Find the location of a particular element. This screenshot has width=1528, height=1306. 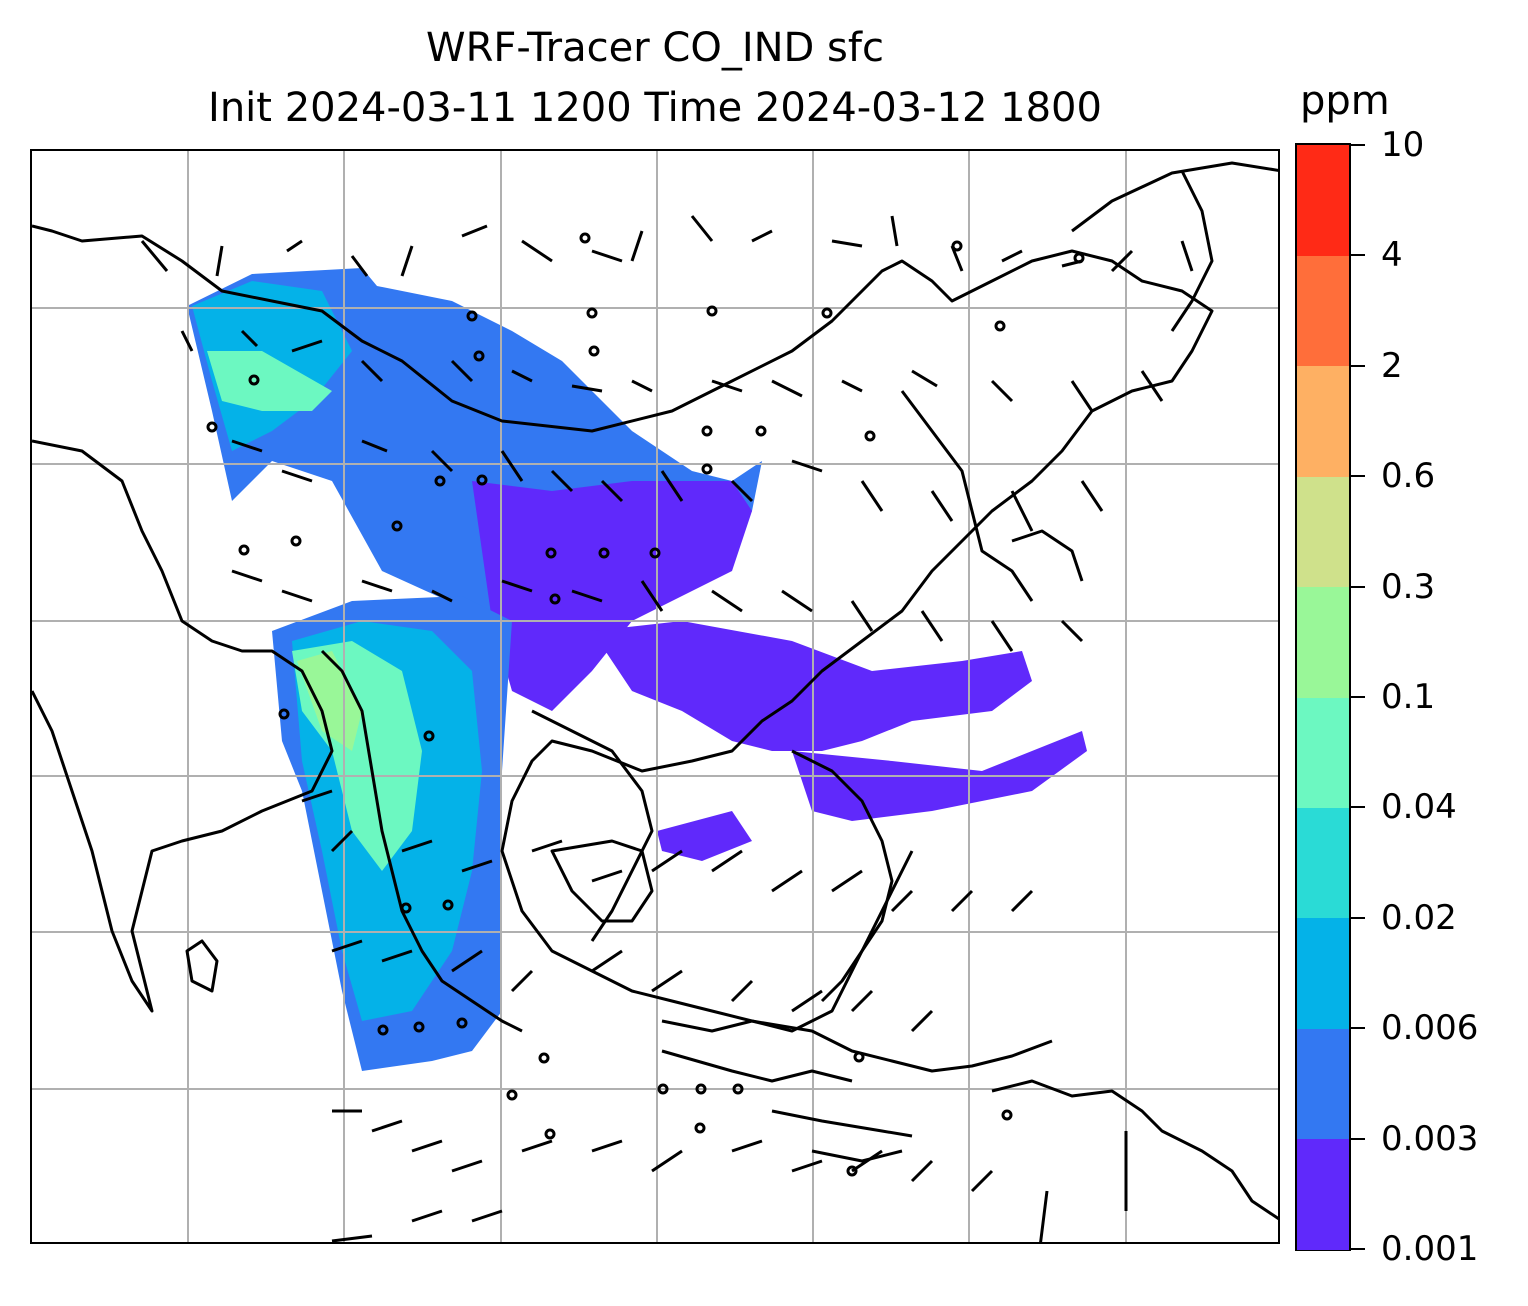

chart-title: WRF-Tracer CO_IND sfc is located at coordinates (655, 48).